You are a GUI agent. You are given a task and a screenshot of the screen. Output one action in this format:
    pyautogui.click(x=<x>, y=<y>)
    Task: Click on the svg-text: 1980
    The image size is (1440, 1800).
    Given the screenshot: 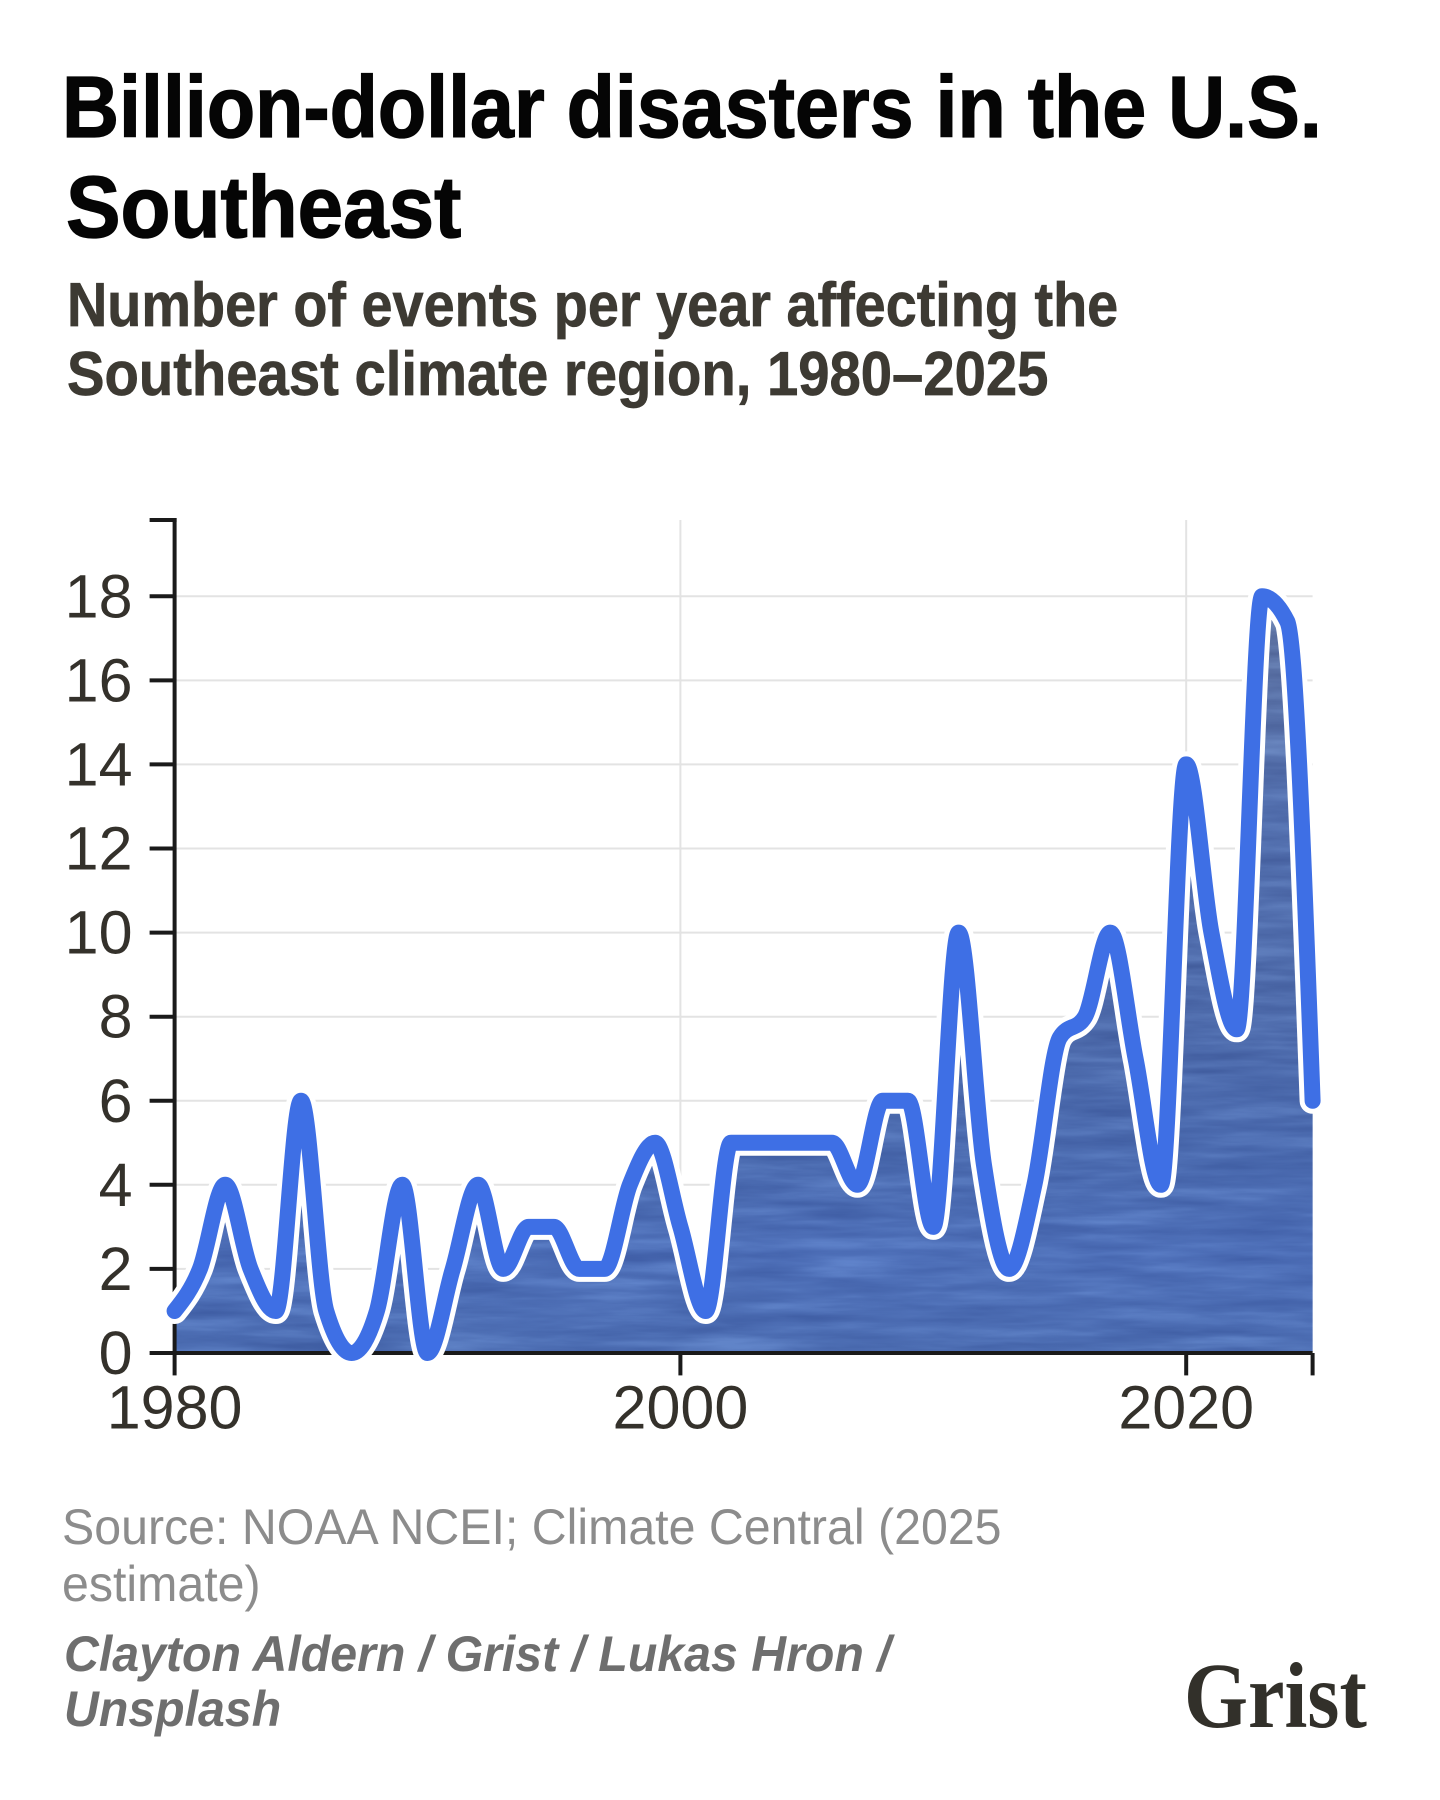 What is the action you would take?
    pyautogui.click(x=175, y=1407)
    